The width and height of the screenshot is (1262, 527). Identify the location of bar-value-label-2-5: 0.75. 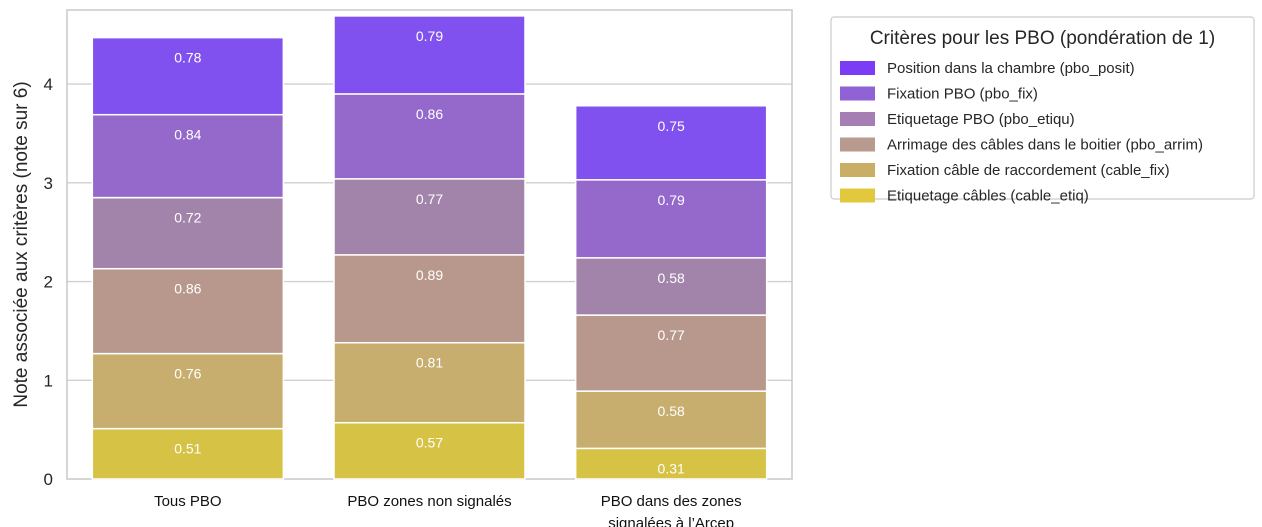
(671, 126).